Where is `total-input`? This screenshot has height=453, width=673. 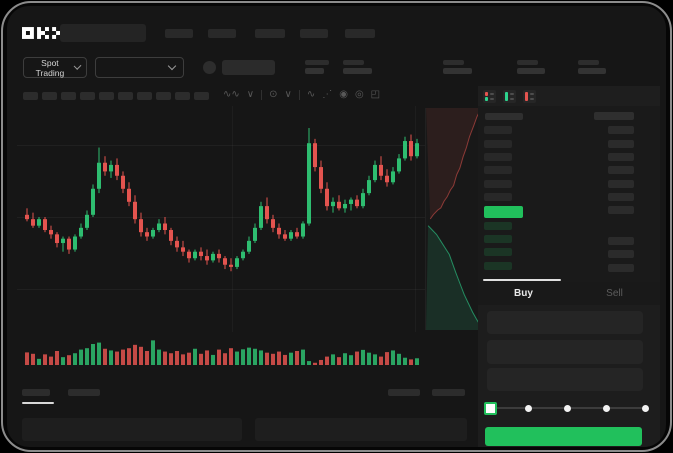
total-input is located at coordinates (565, 379).